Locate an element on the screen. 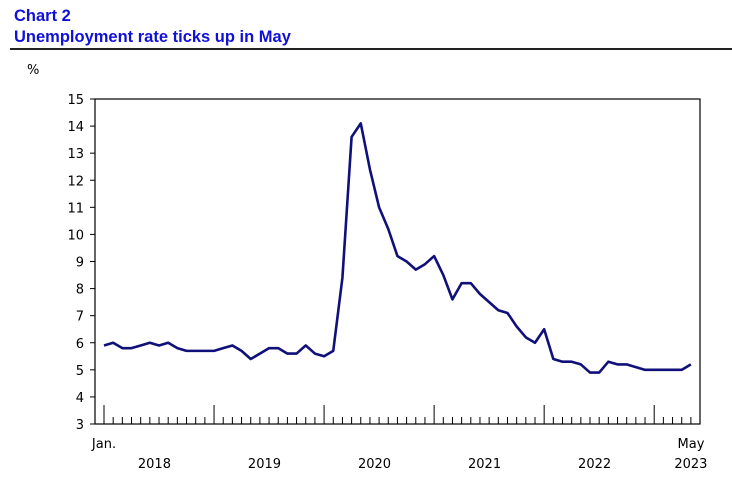 This screenshot has width=732, height=478. year-label: 2019 is located at coordinates (264, 464).